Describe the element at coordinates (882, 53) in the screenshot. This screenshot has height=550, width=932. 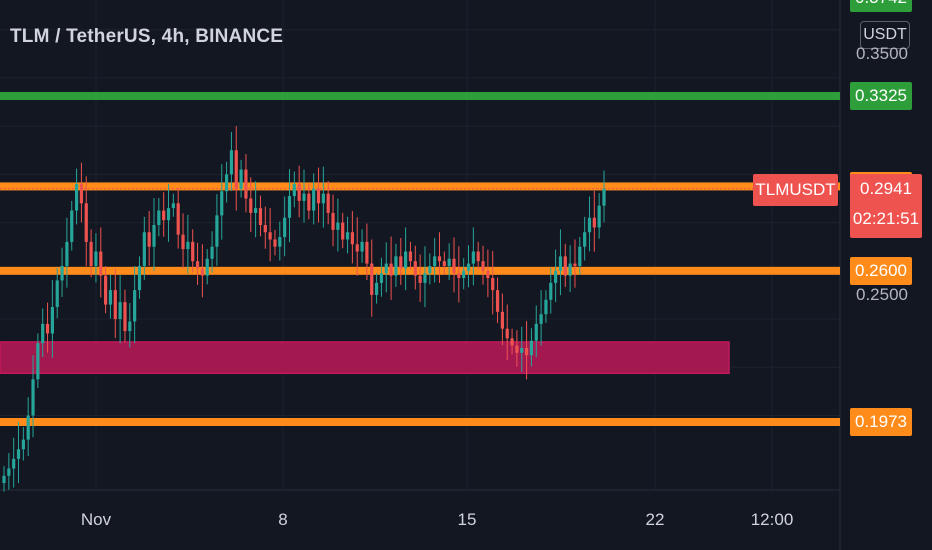
I see `price-tick-label: 0.3500` at that location.